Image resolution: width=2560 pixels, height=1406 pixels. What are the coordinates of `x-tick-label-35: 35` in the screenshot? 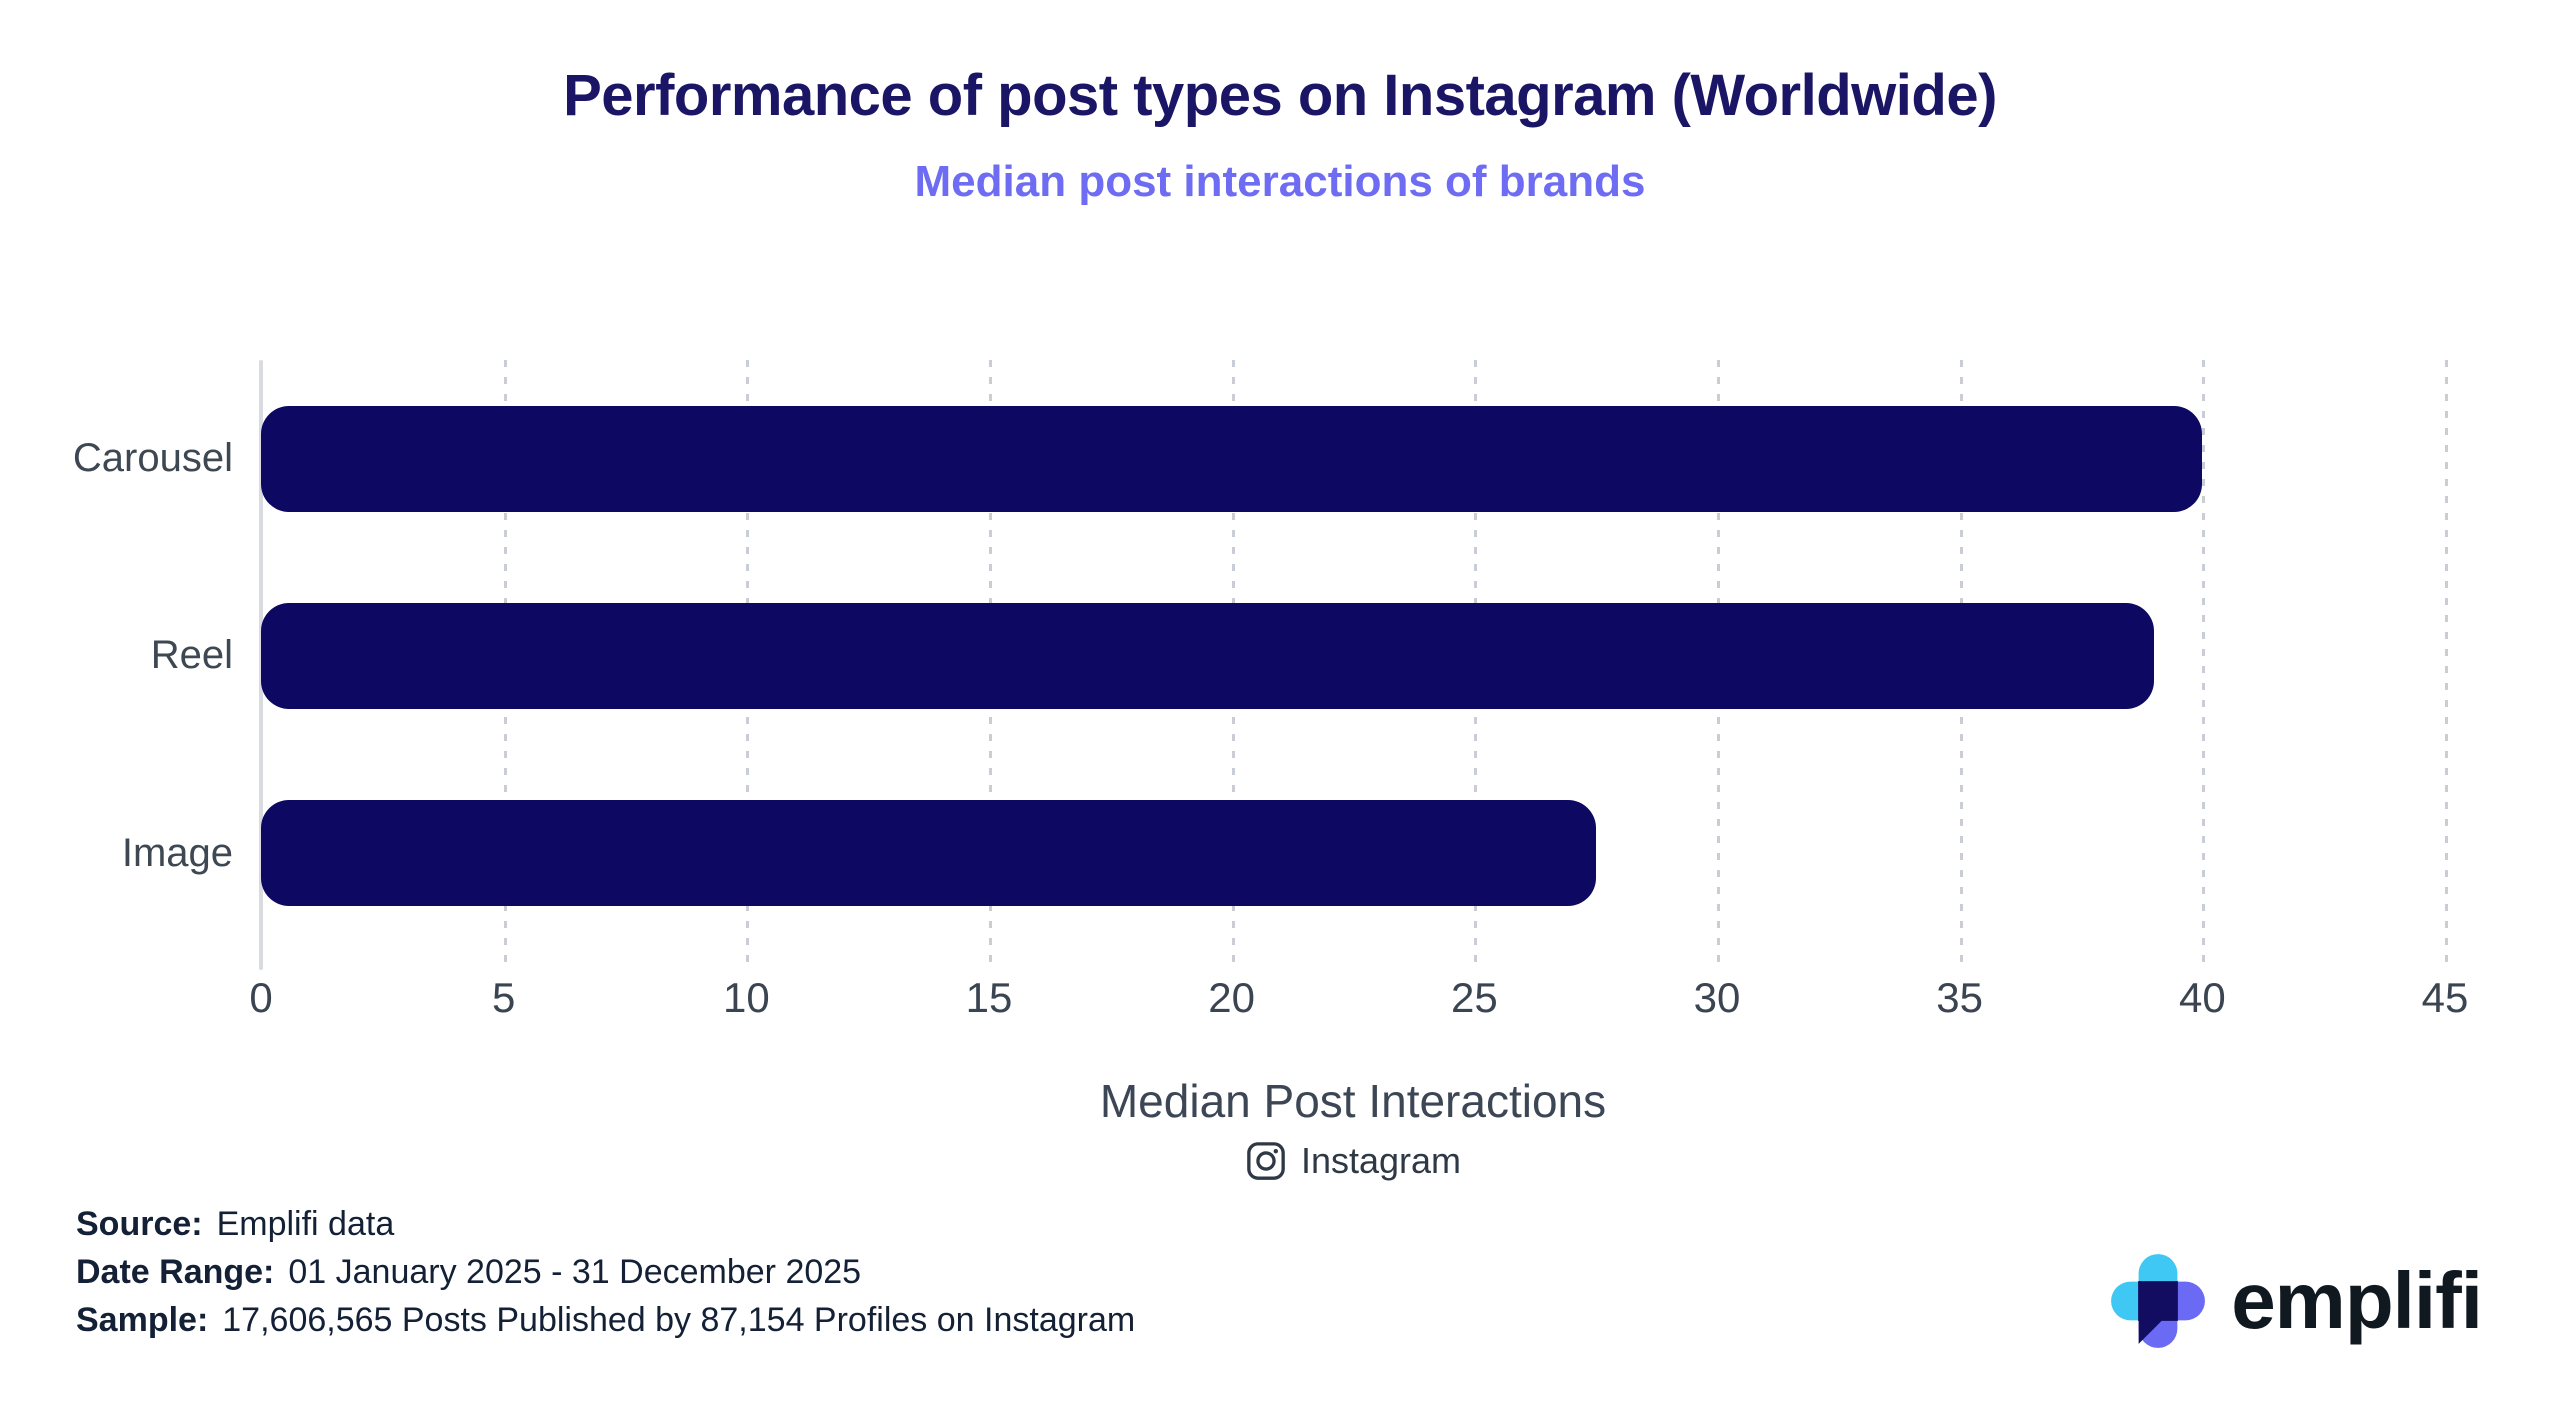 It's located at (1960, 997).